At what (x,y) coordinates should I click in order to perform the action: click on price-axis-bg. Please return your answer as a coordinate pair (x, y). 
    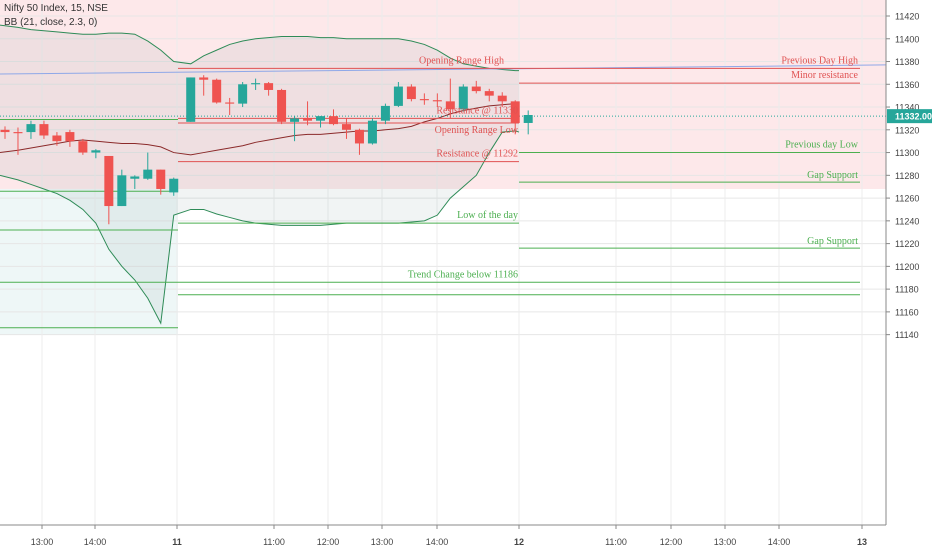
    Looking at the image, I should click on (909, 275).